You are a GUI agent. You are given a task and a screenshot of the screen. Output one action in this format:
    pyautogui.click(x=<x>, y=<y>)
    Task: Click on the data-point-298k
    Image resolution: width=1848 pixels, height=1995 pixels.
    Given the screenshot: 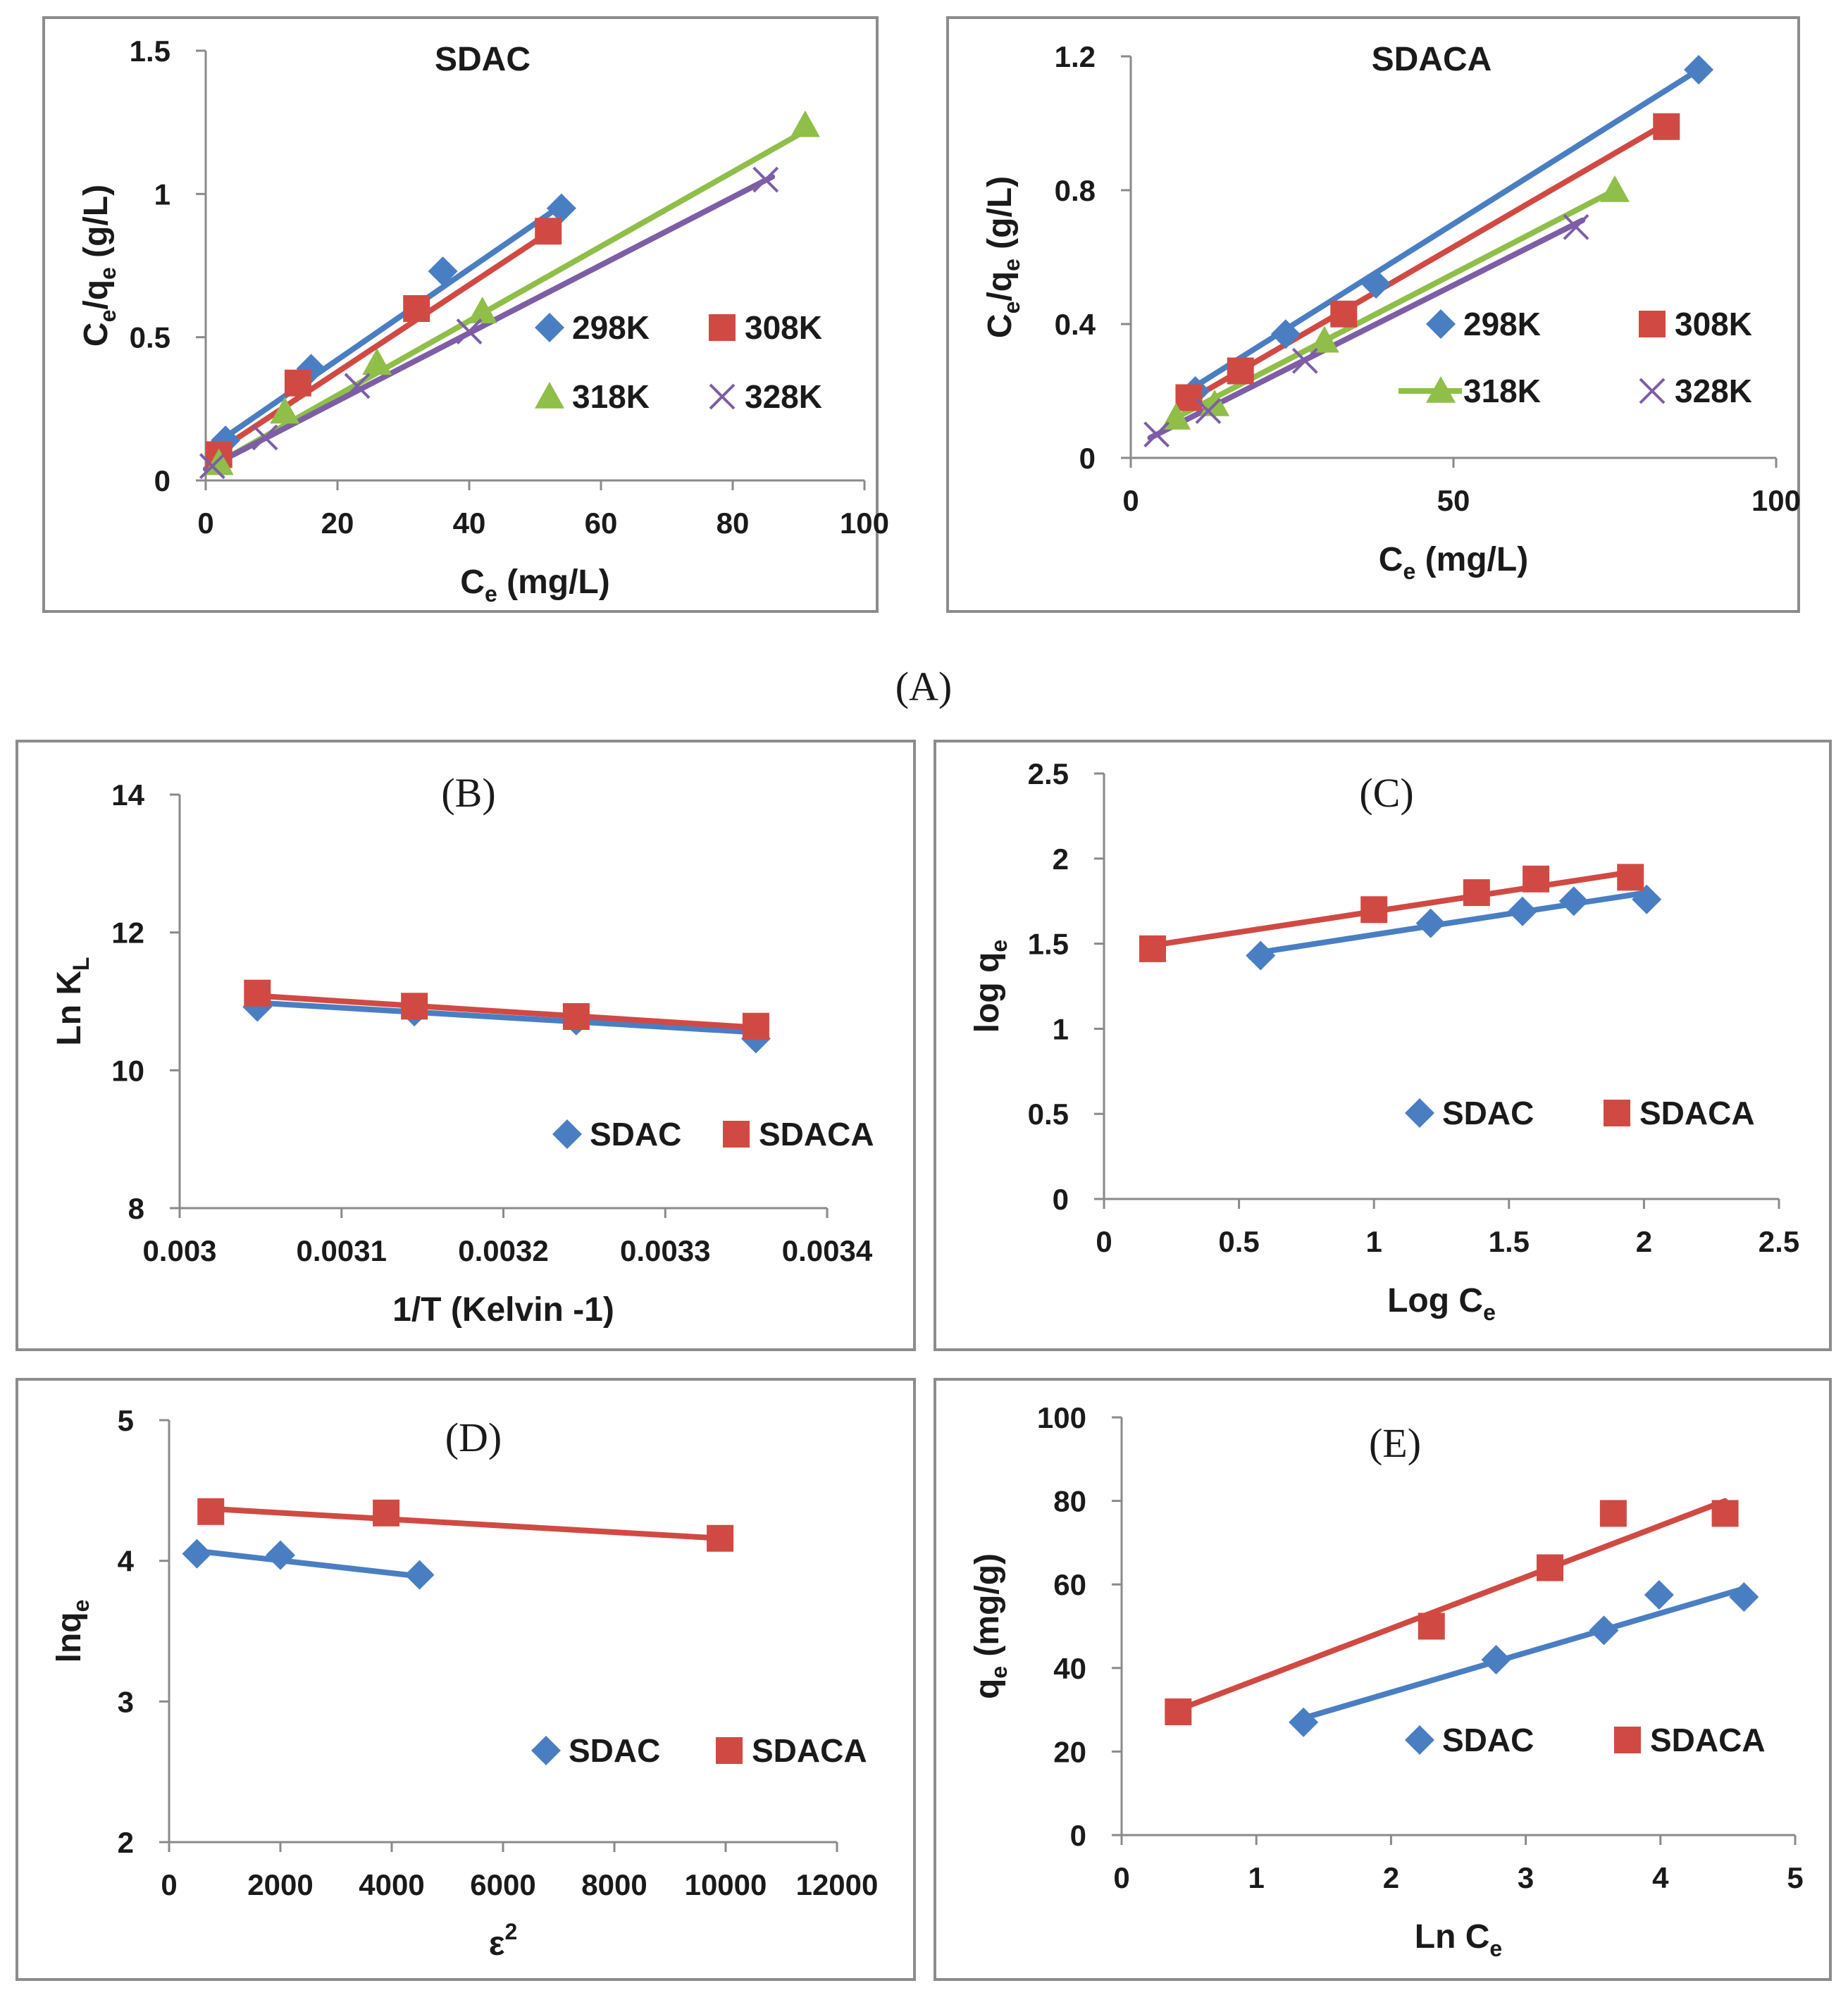 What is the action you would take?
    pyautogui.click(x=443, y=271)
    